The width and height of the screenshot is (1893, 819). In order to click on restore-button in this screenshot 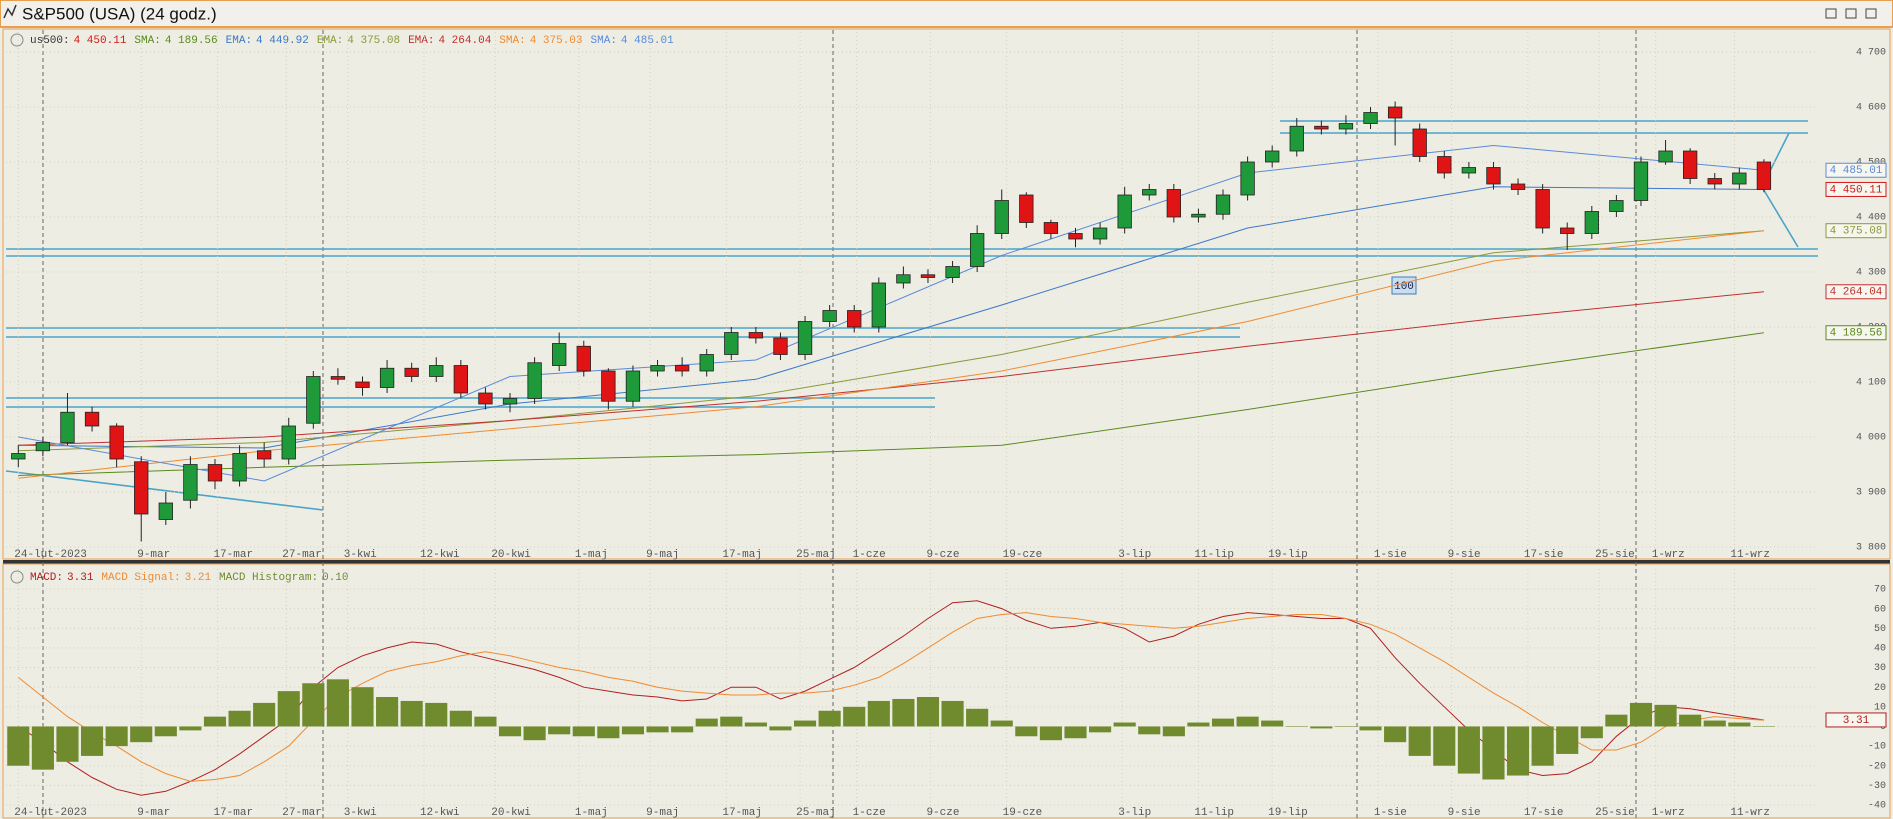, I will do `click(1851, 13)`.